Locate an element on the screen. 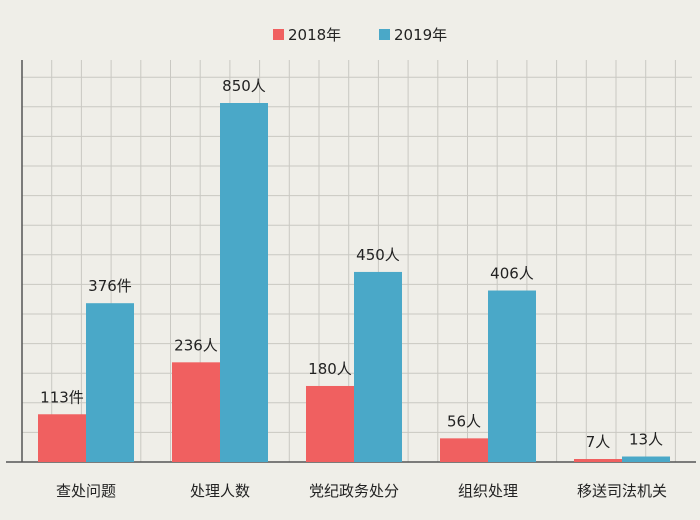  data-label: 406人 is located at coordinates (512, 274).